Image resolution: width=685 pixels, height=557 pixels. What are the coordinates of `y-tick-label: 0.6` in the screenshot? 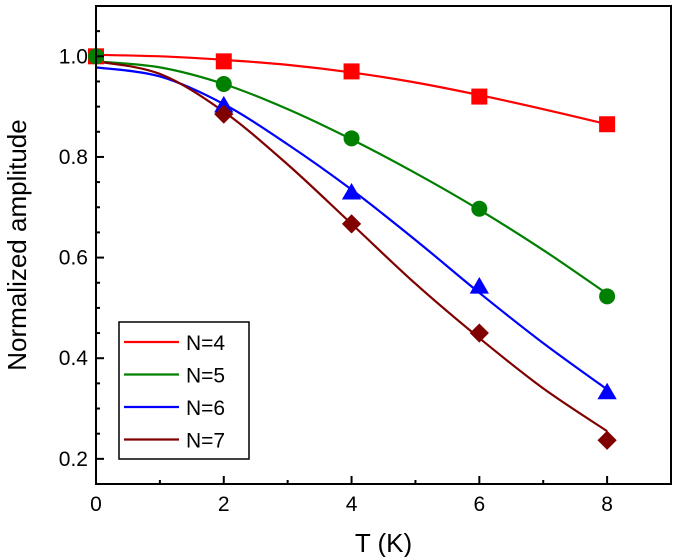 It's located at (73, 258).